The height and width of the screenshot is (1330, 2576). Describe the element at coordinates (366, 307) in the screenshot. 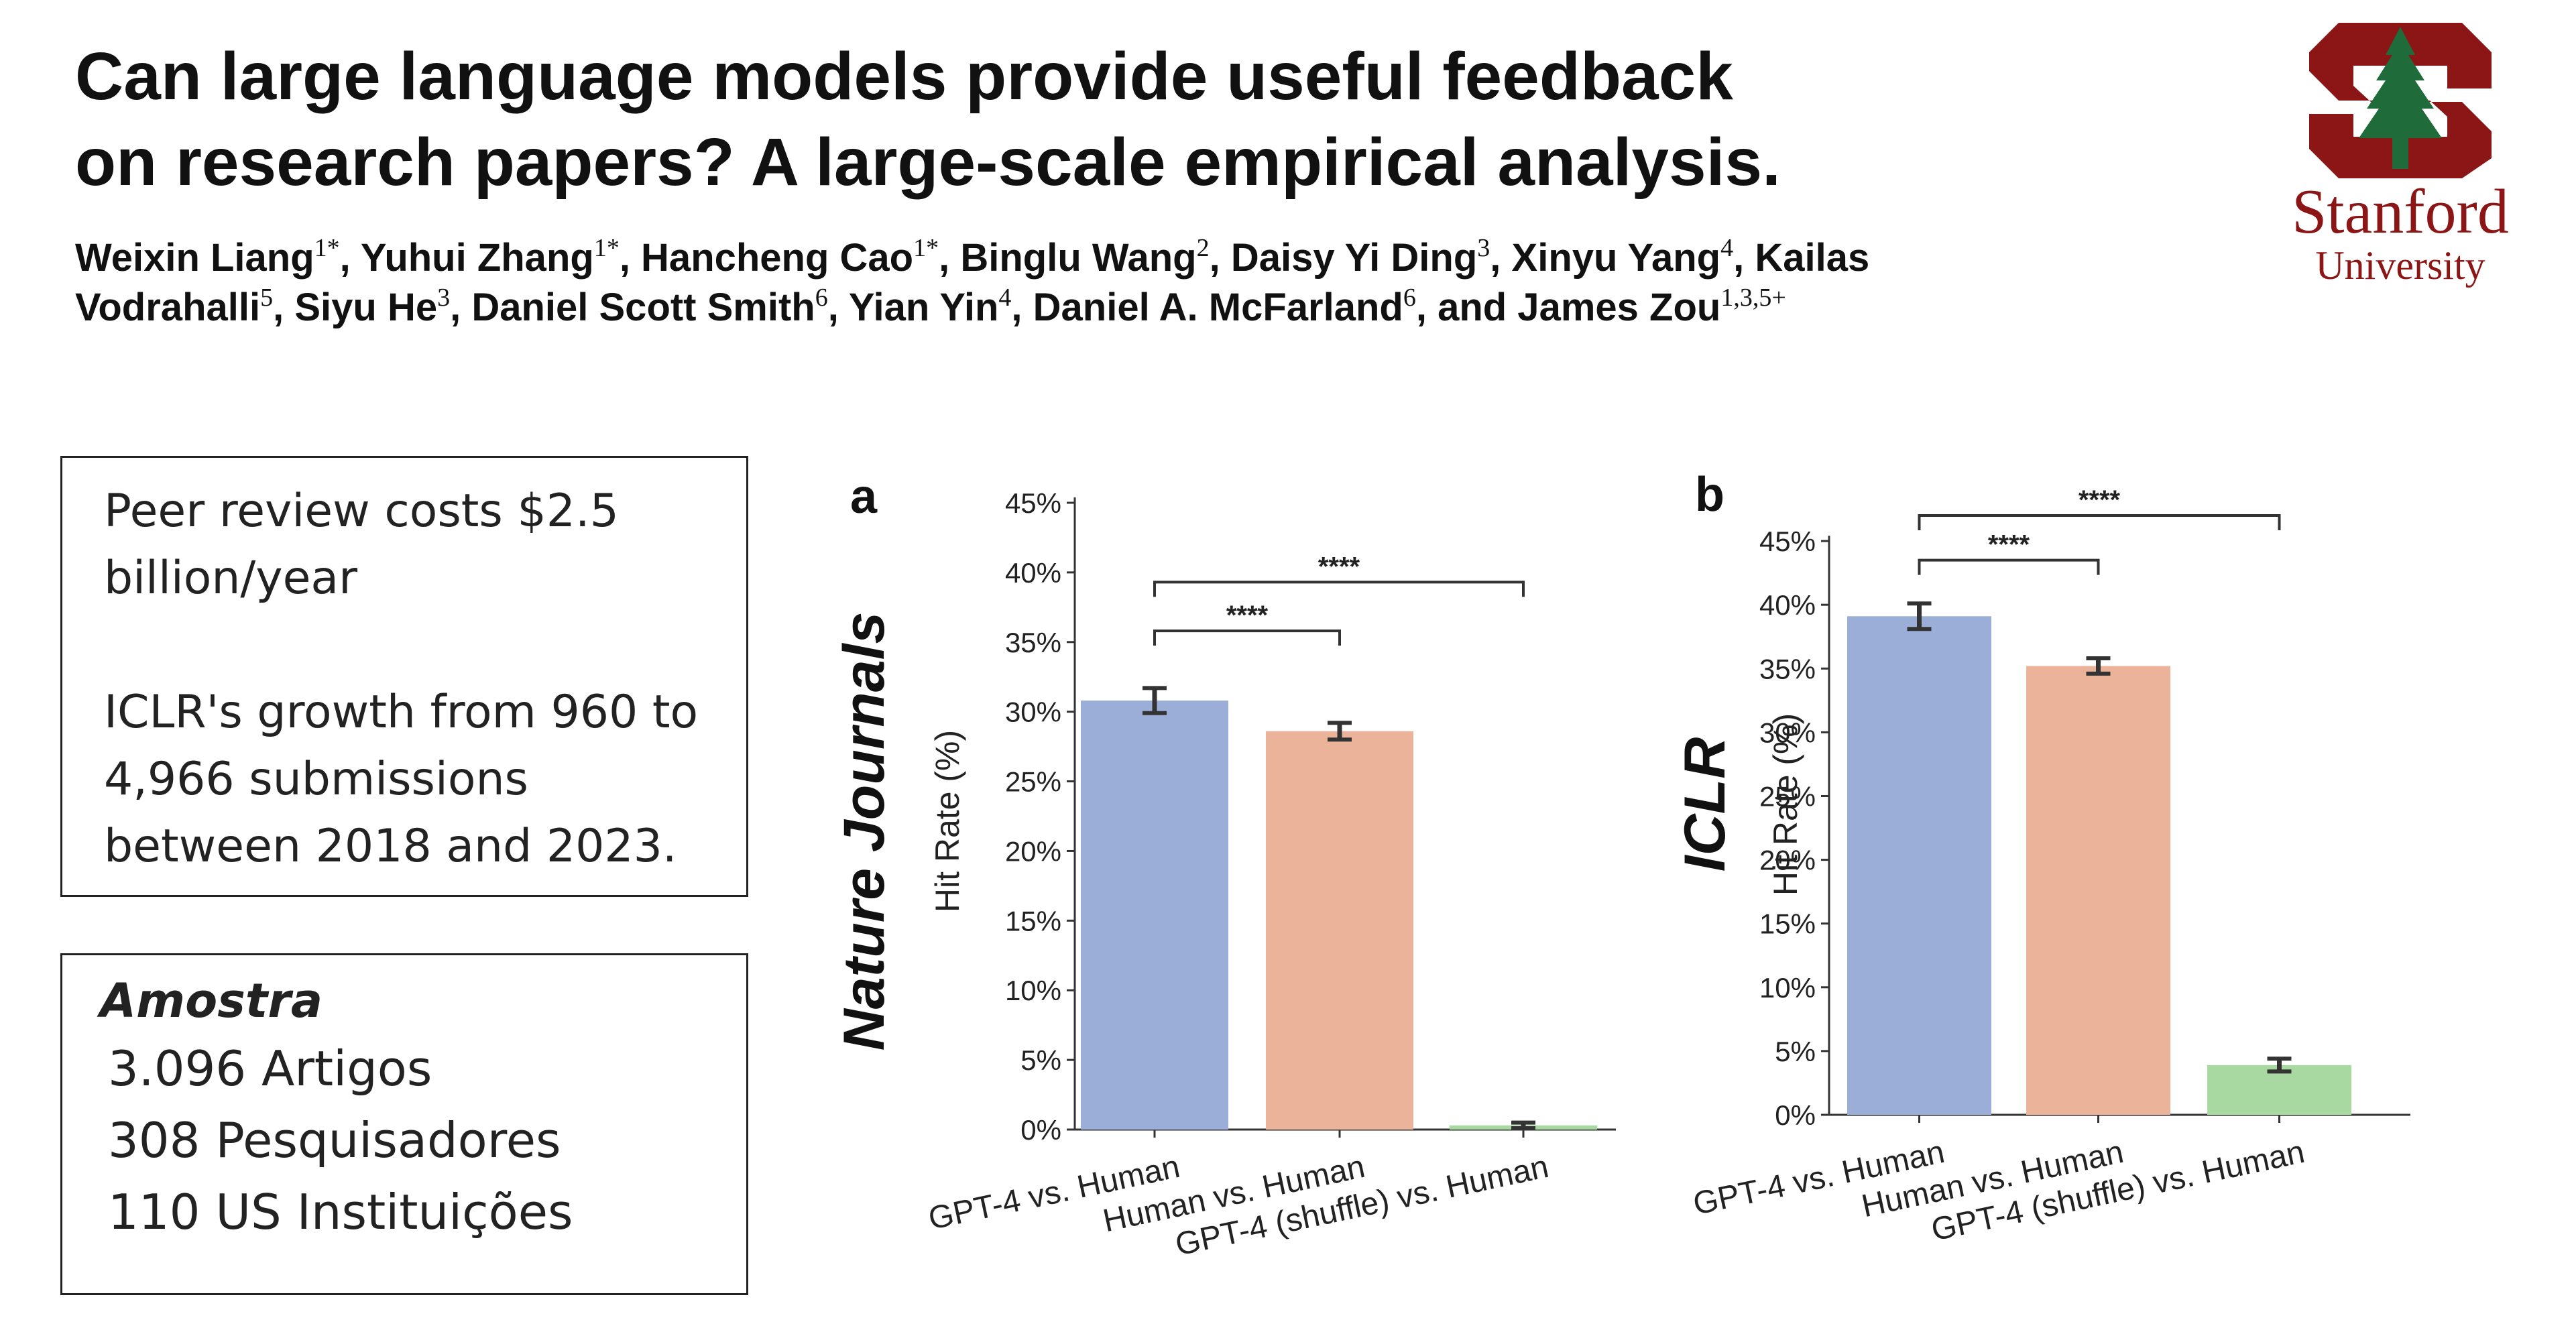

I see `author-name: Siyu He` at that location.